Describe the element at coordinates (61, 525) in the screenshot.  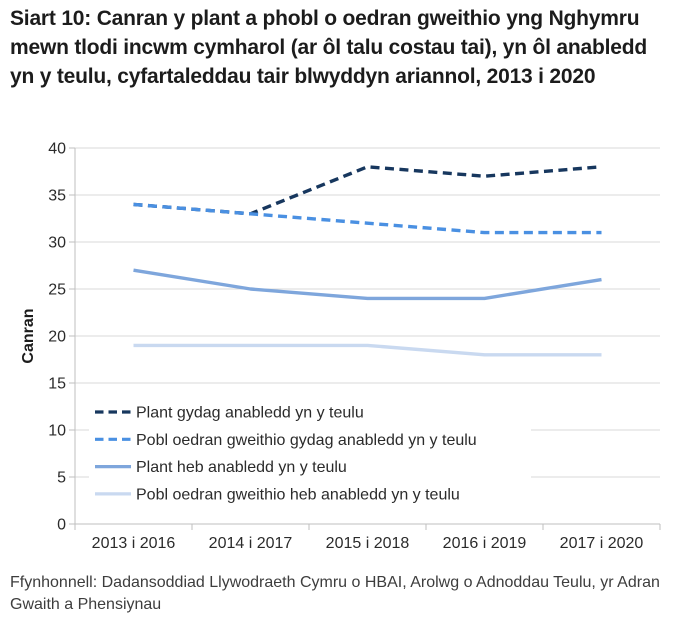
I see `y-tick-label: 0` at that location.